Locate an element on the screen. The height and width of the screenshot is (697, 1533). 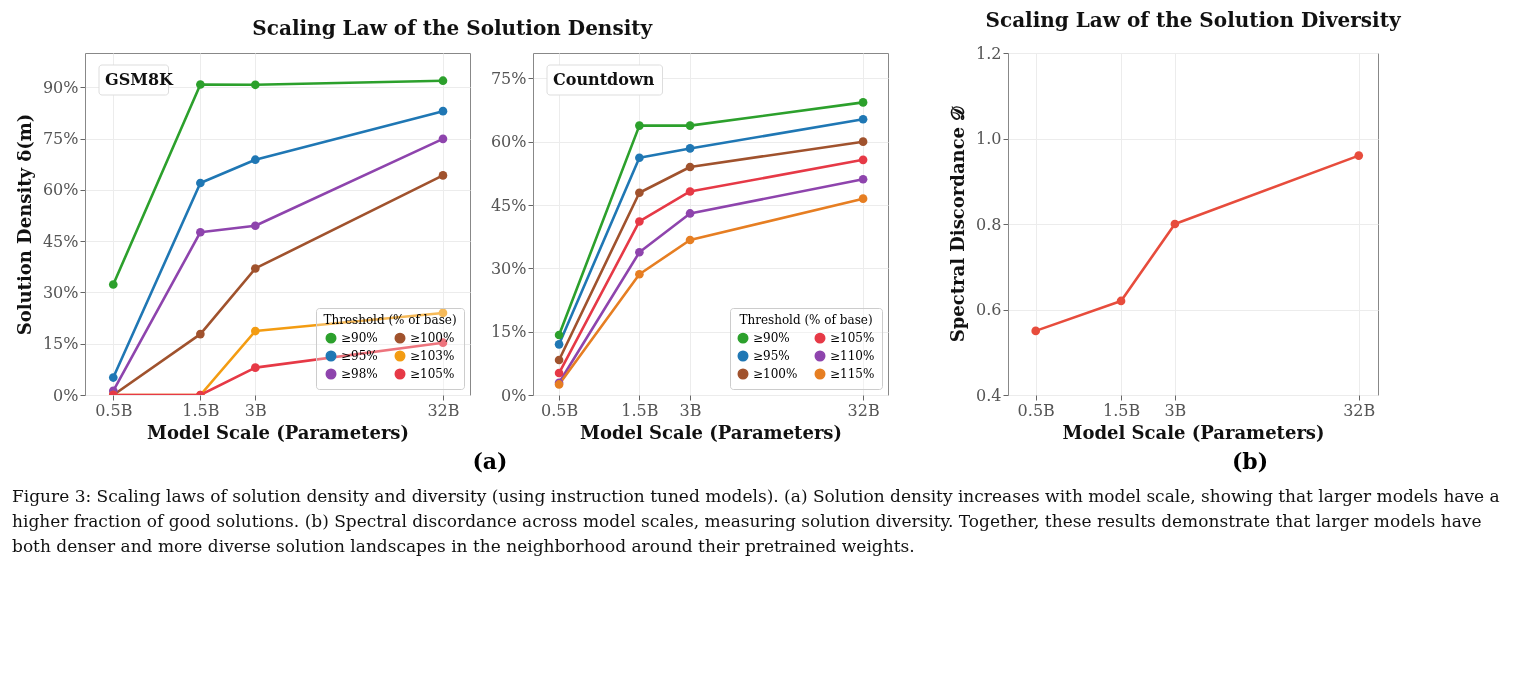
y-axis-title: Solution Density δ(m) is located at coordinates (24, 224).